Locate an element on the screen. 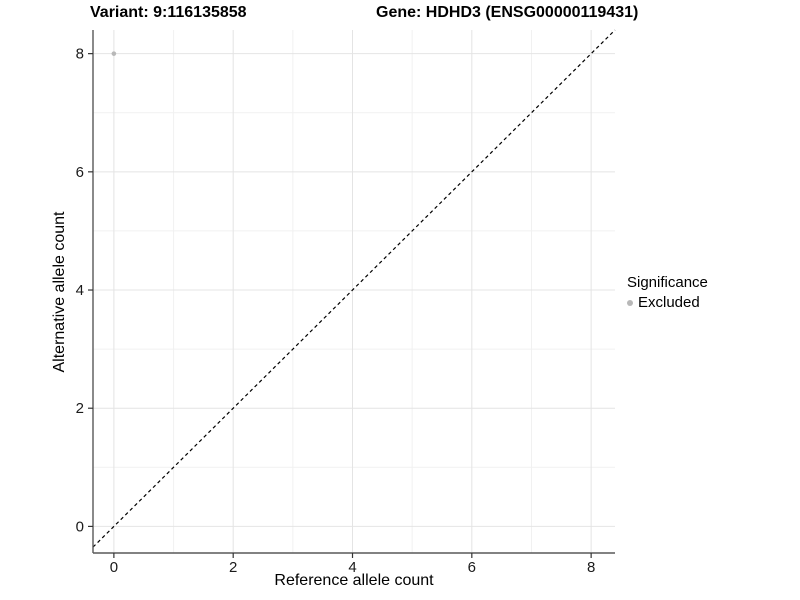  x-tick-label: 6 is located at coordinates (472, 567).